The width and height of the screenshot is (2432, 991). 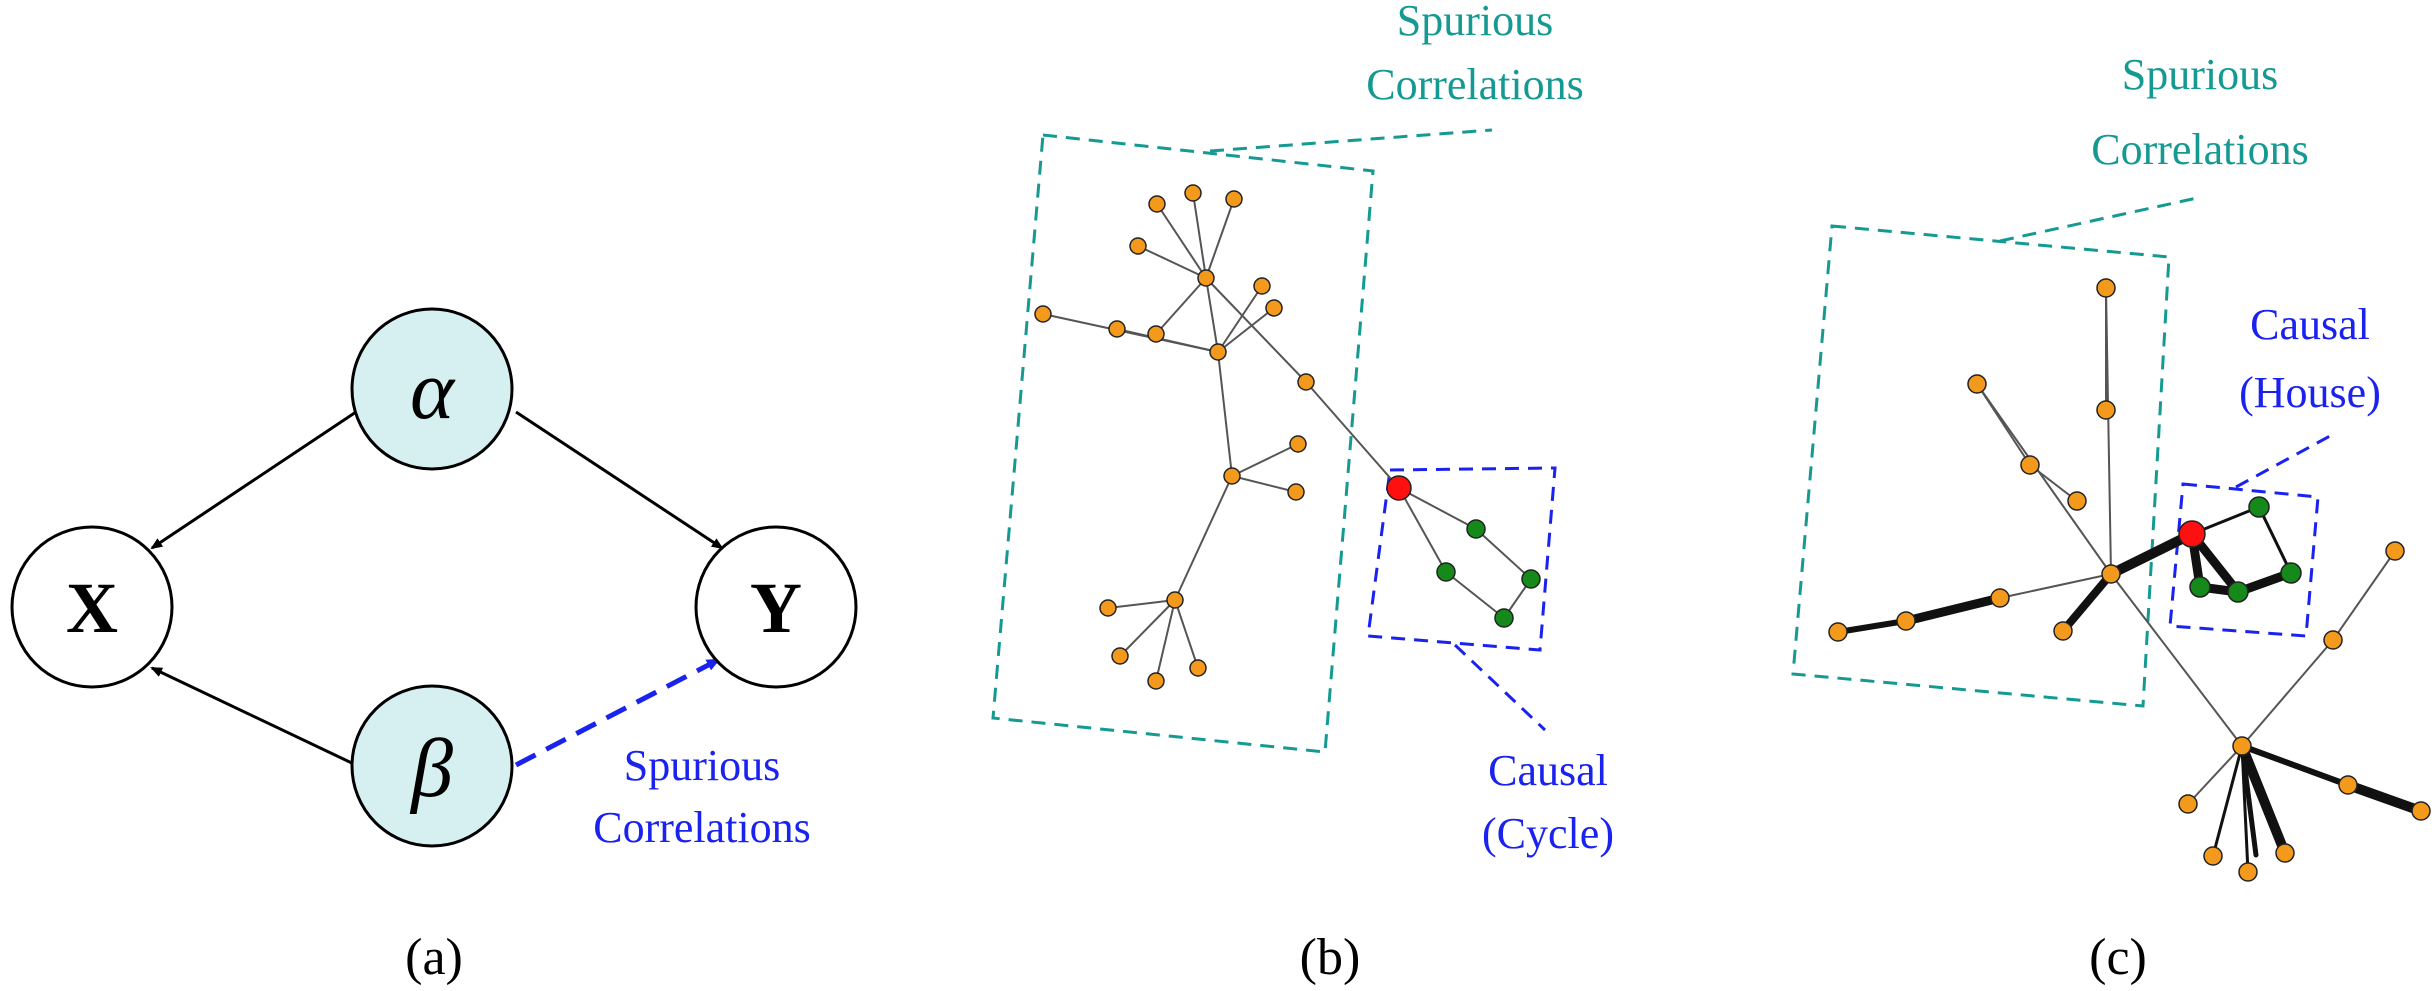 What do you see at coordinates (617, 712) in the screenshot?
I see `edge-beta-y-spurious` at bounding box center [617, 712].